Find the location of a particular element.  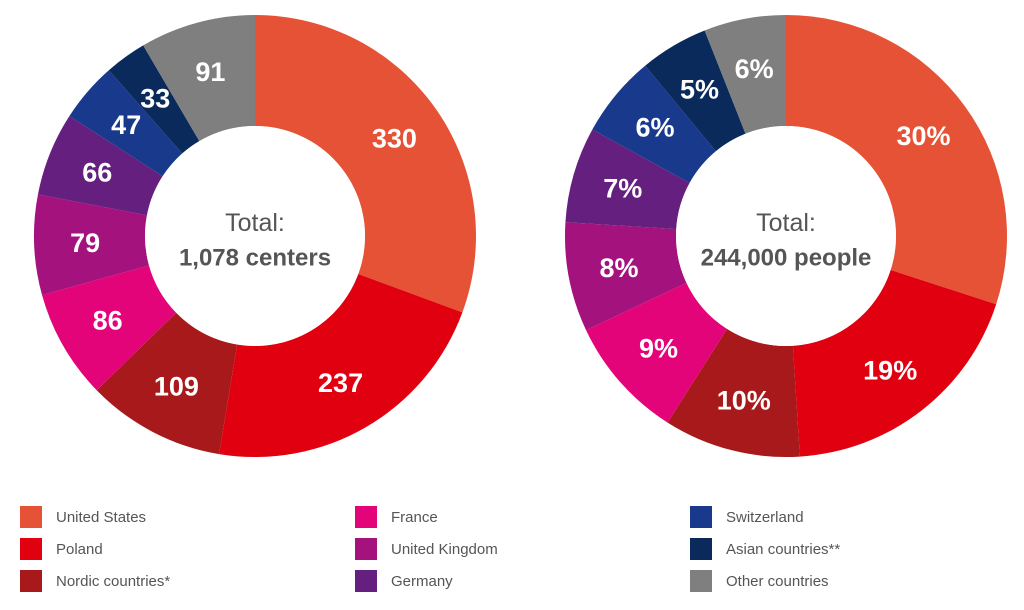

legend-swatch-united-kingdom is located at coordinates (366, 549).